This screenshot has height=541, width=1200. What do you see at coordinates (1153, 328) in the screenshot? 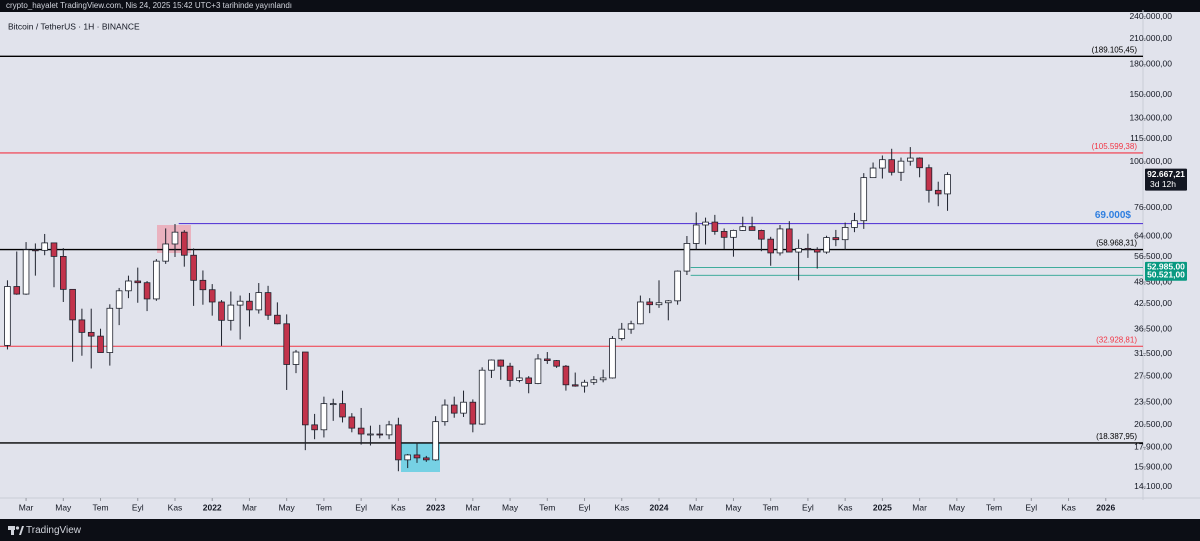
I see `y-tick-label: 36.500,00` at bounding box center [1153, 328].